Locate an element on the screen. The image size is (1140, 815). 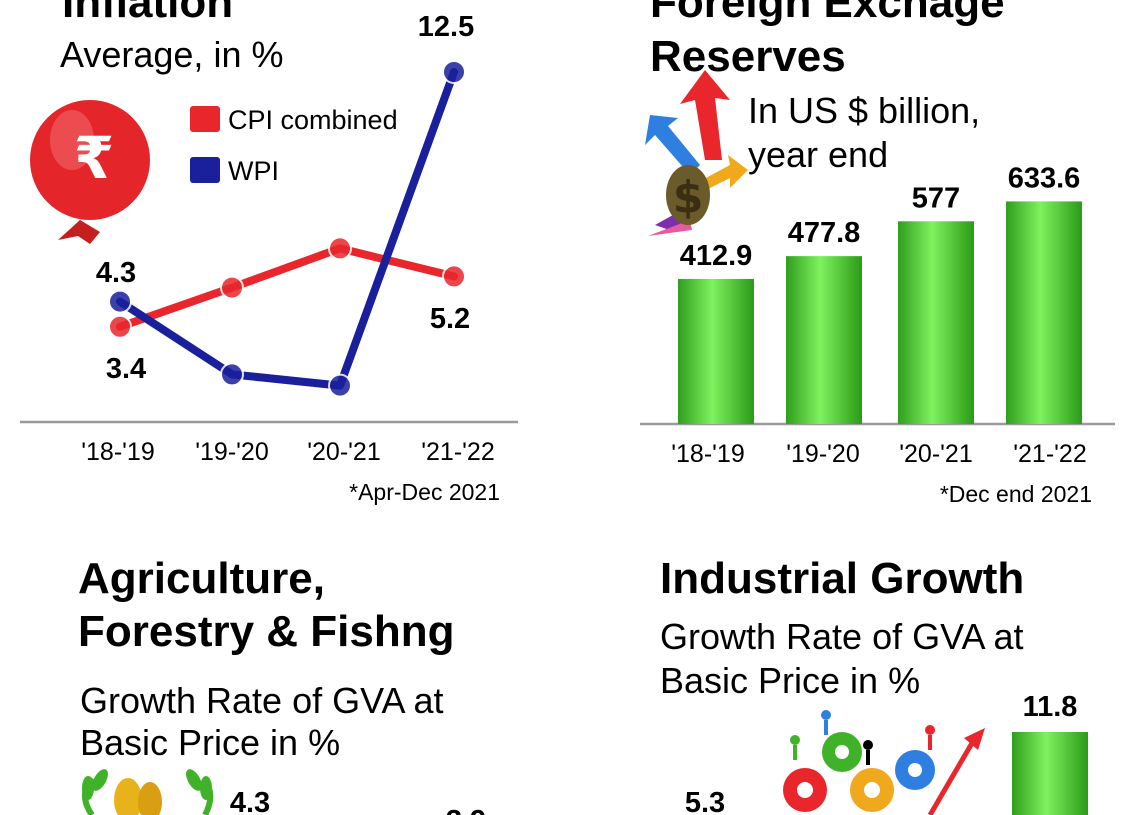
forex-tick-label: '20-'21 is located at coordinates (936, 454).